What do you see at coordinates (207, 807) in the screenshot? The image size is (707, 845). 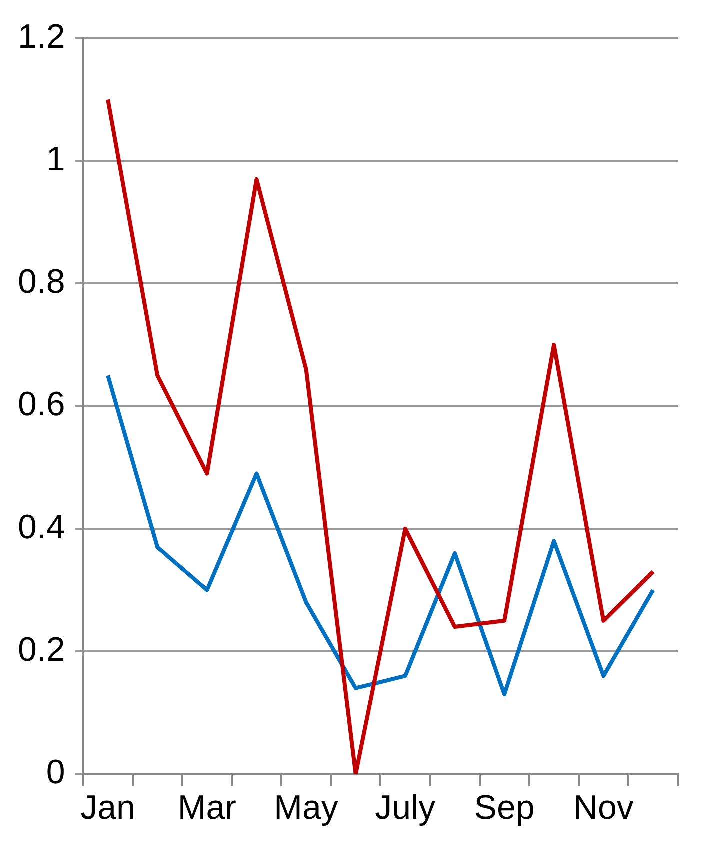 I see `x-tick-label: Mar` at bounding box center [207, 807].